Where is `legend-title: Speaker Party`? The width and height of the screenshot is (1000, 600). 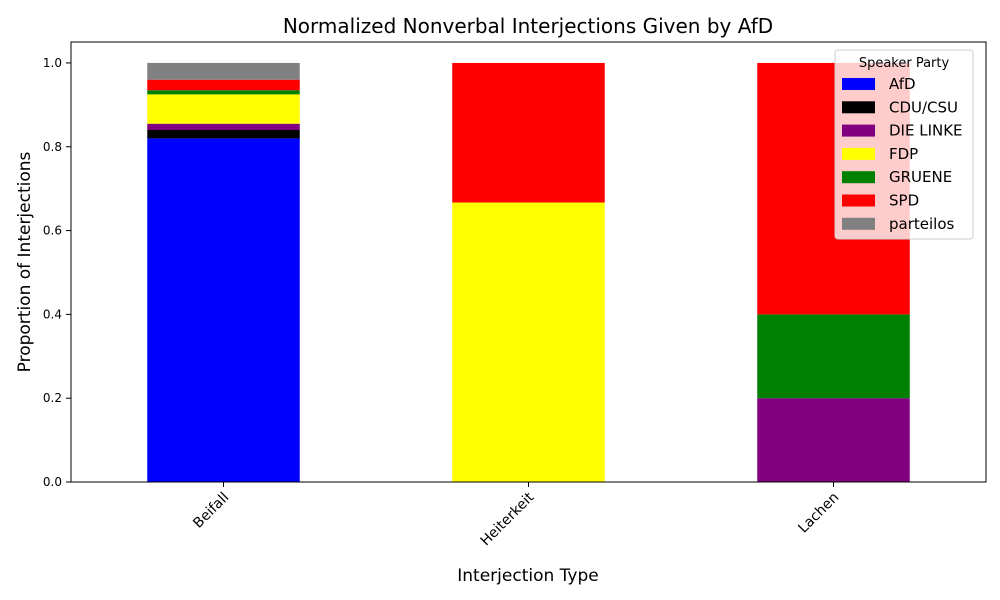
legend-title: Speaker Party is located at coordinates (904, 63).